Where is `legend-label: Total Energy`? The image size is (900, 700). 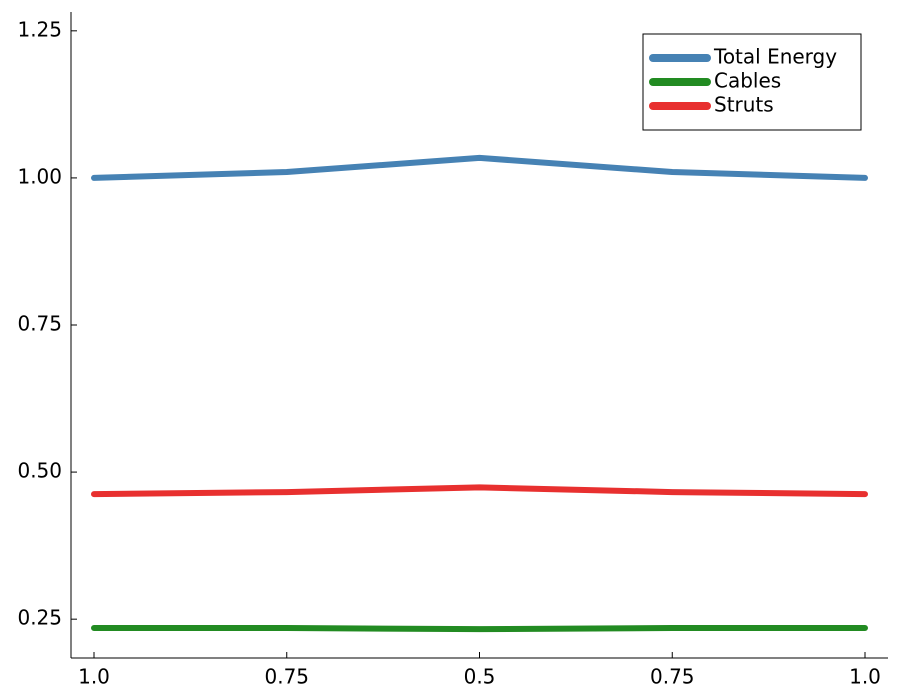 legend-label: Total Energy is located at coordinates (775, 57).